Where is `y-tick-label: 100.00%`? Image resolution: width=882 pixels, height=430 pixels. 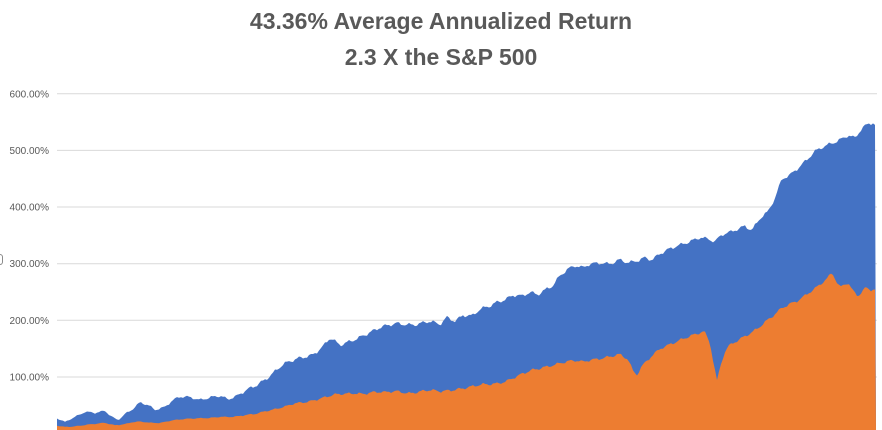 y-tick-label: 100.00% is located at coordinates (30, 378).